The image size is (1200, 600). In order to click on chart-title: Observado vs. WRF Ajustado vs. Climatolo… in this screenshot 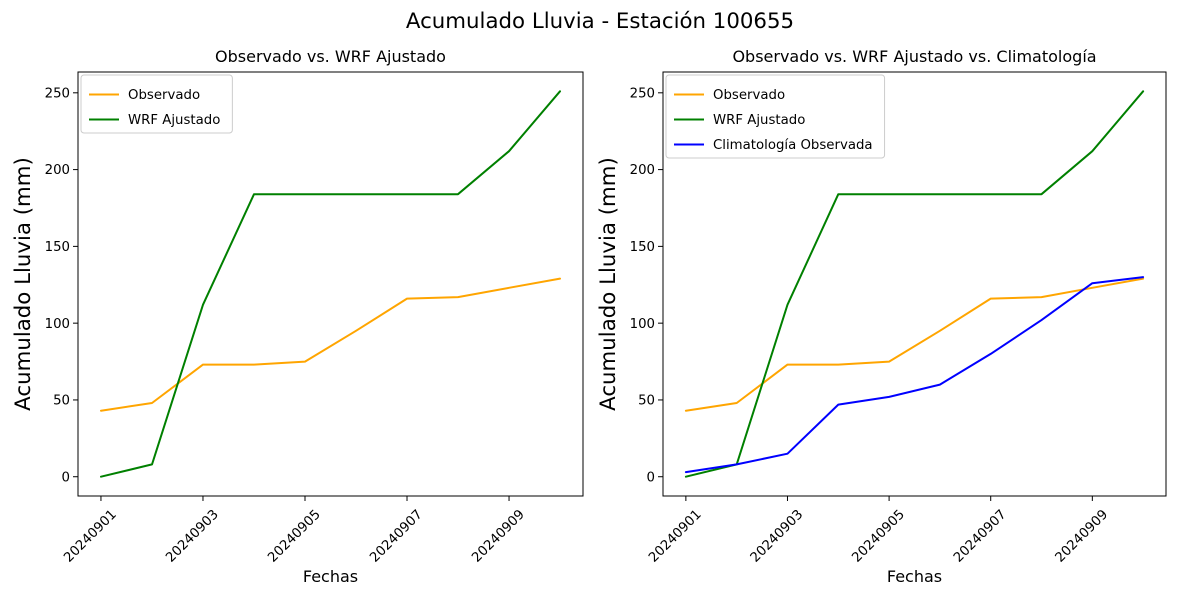, I will do `click(914, 56)`.